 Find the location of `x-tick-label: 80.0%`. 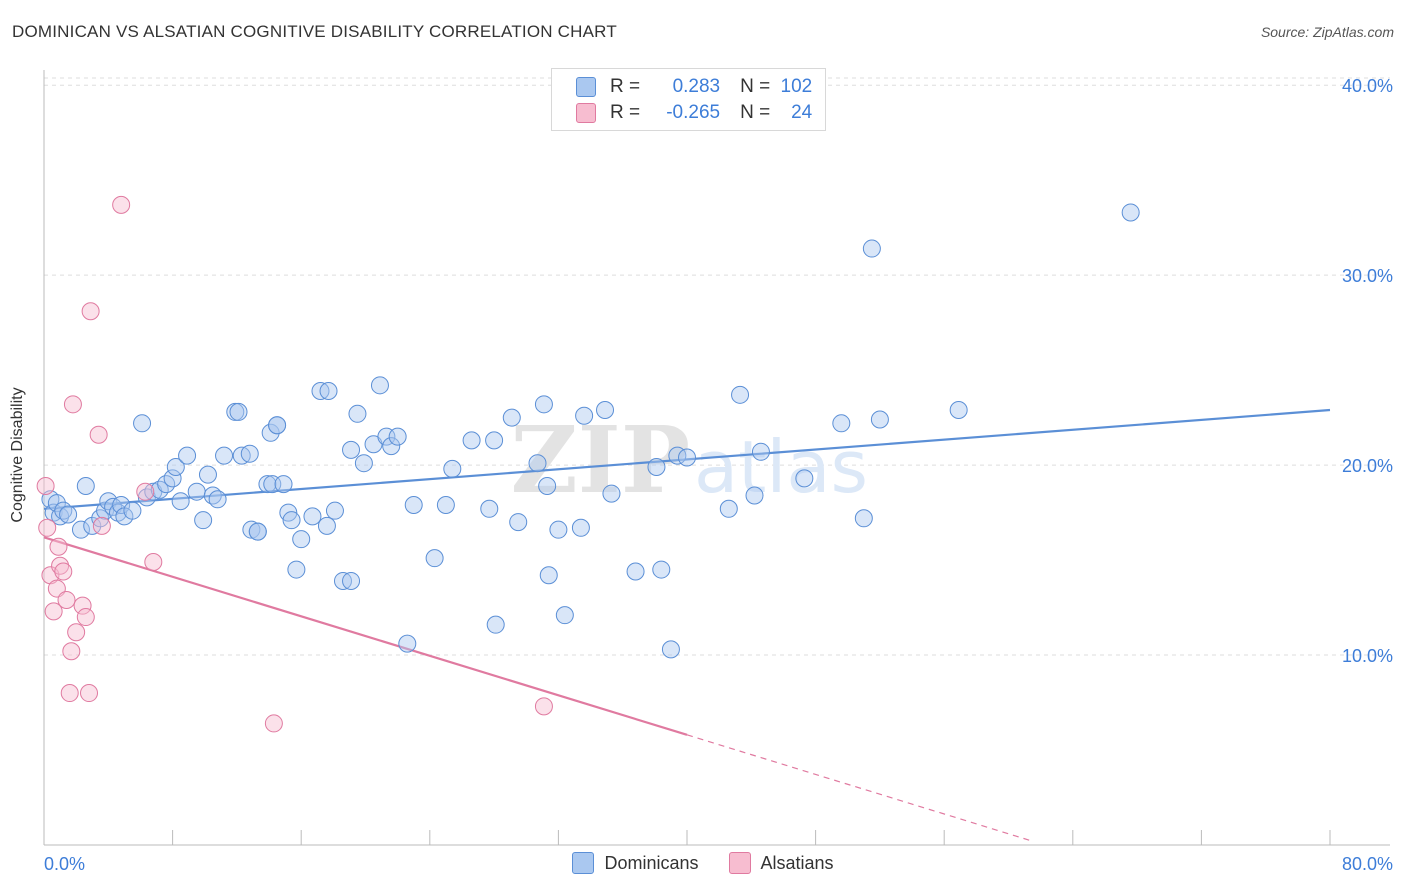

x-tick-label: 80.0% is located at coordinates (1367, 864).